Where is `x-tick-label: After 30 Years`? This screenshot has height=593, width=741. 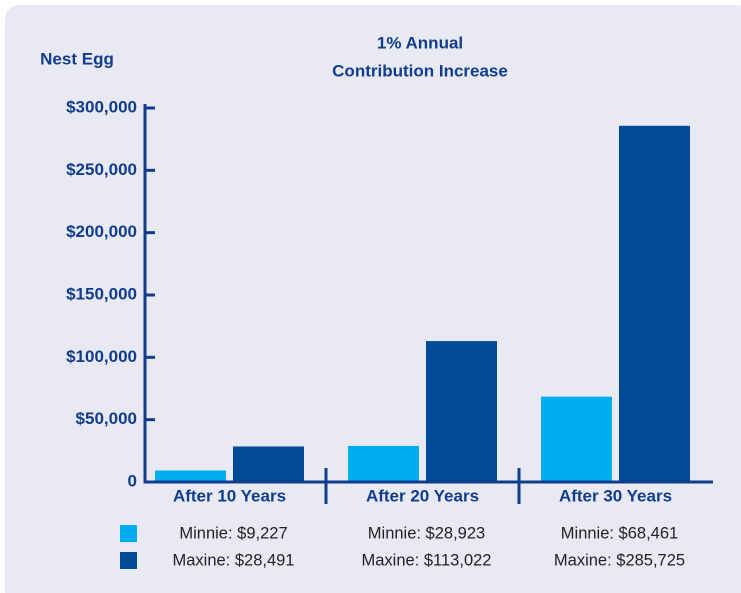 x-tick-label: After 30 Years is located at coordinates (615, 495).